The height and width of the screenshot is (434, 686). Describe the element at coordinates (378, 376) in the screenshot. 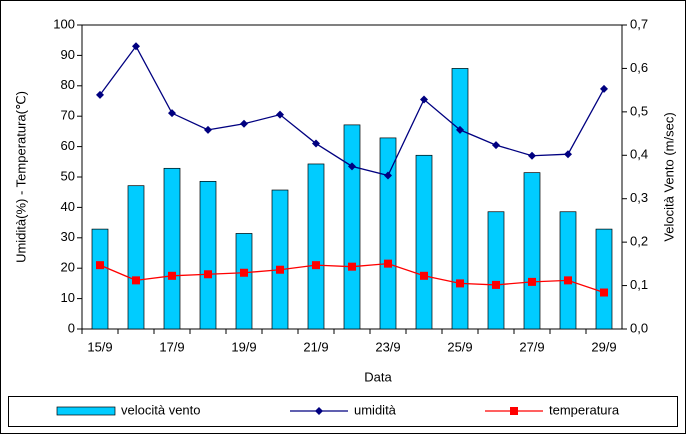

I see `x-axis-label: Data` at that location.